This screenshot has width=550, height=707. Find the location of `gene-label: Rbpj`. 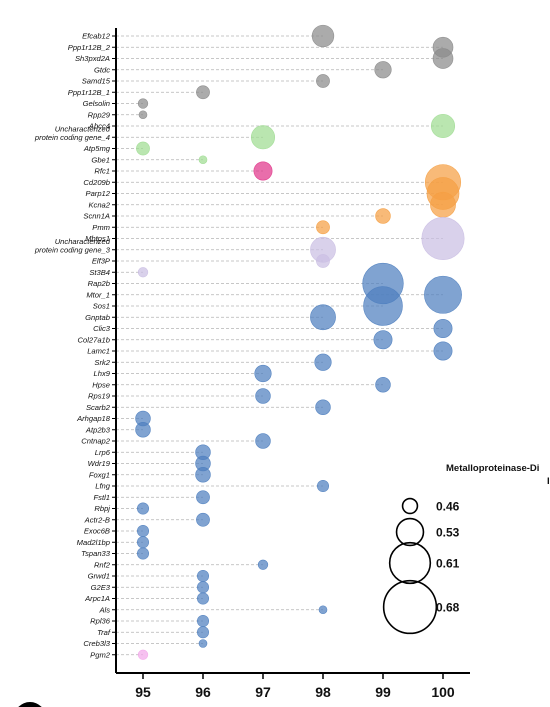

gene-label: Rbpj is located at coordinates (102, 508).